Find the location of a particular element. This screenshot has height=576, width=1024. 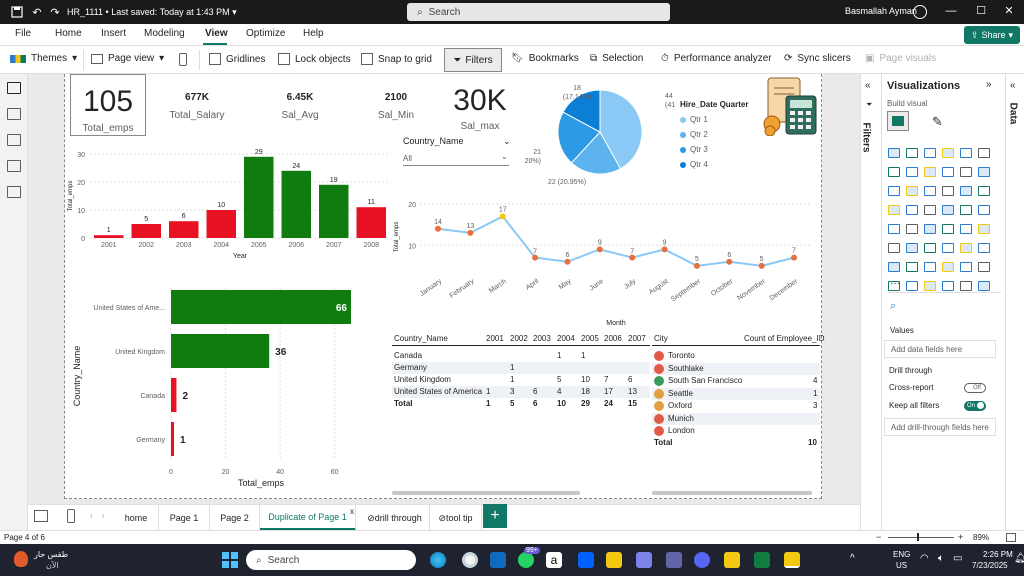

table-view-icon is located at coordinates (14, 114).